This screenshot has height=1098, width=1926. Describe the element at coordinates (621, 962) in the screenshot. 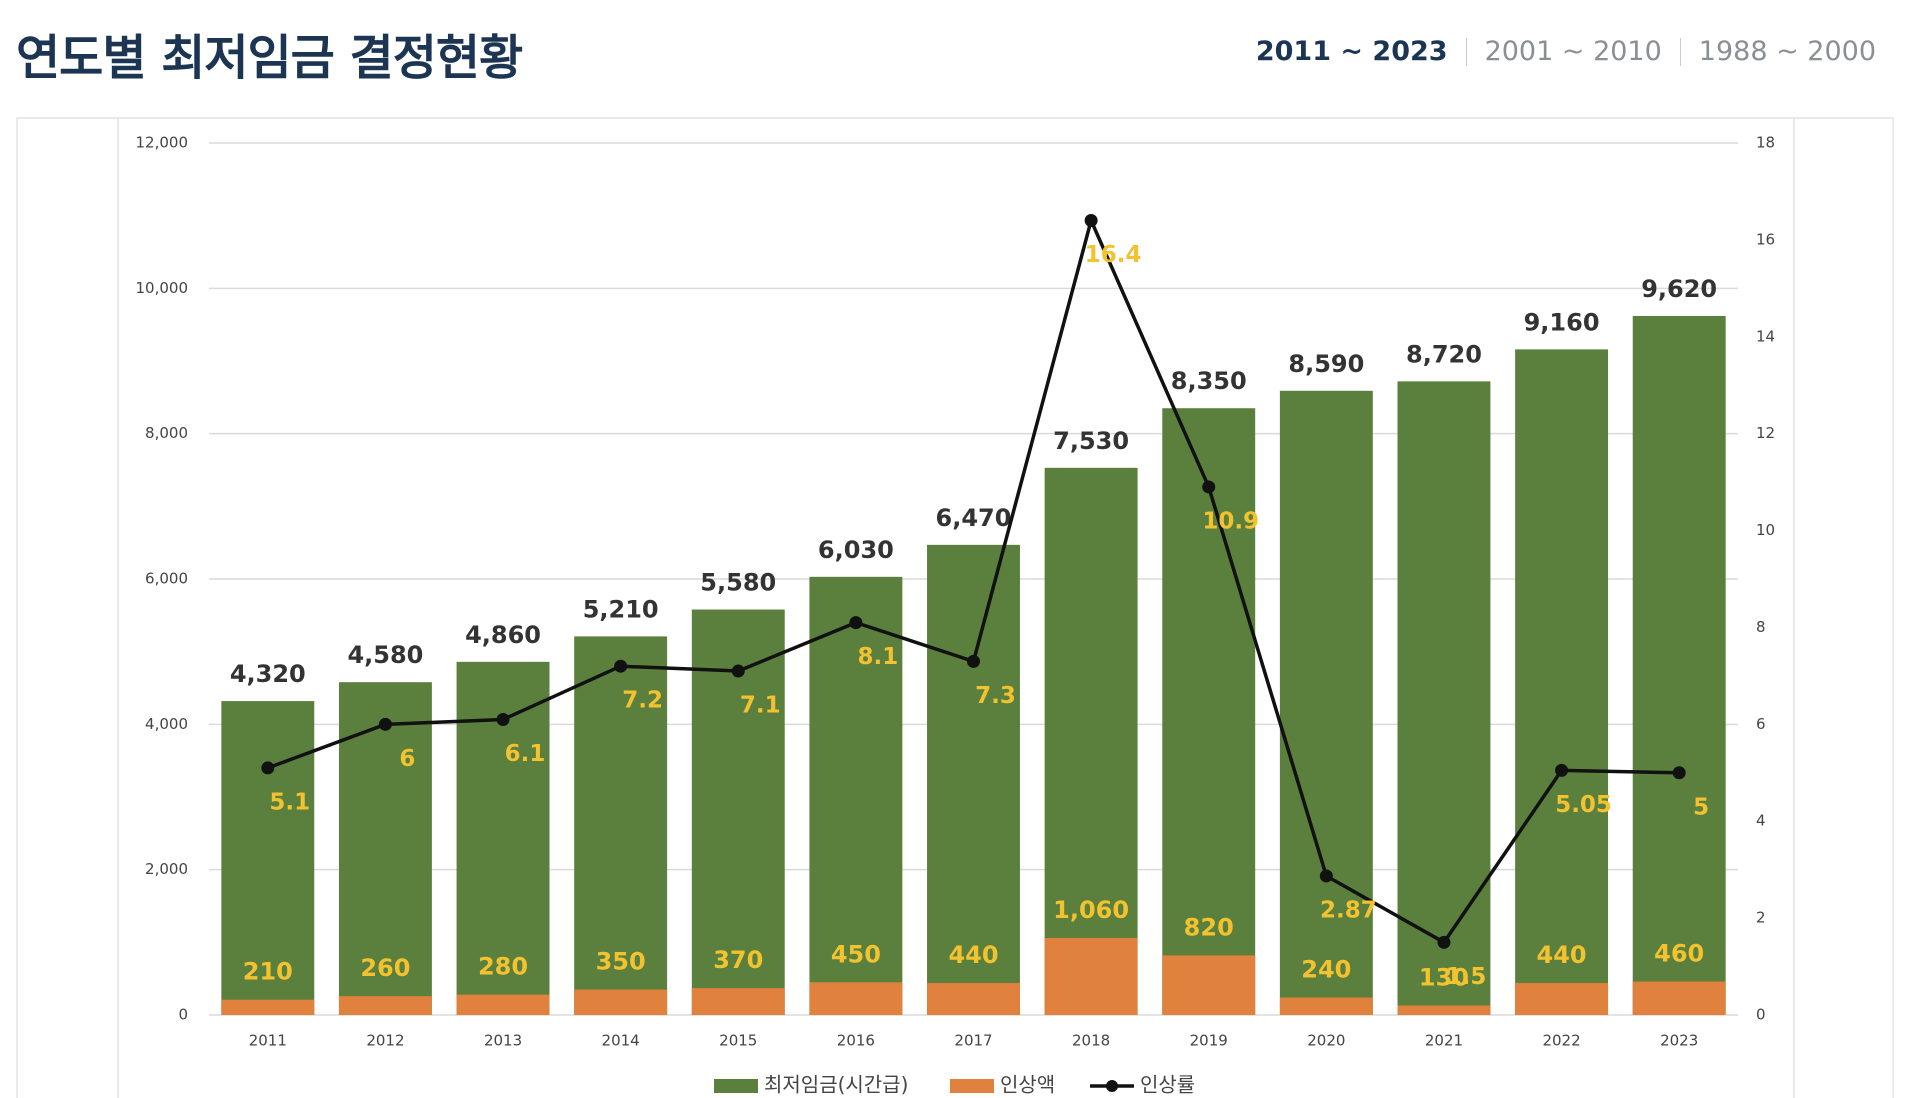

I see `data-label: 350` at that location.